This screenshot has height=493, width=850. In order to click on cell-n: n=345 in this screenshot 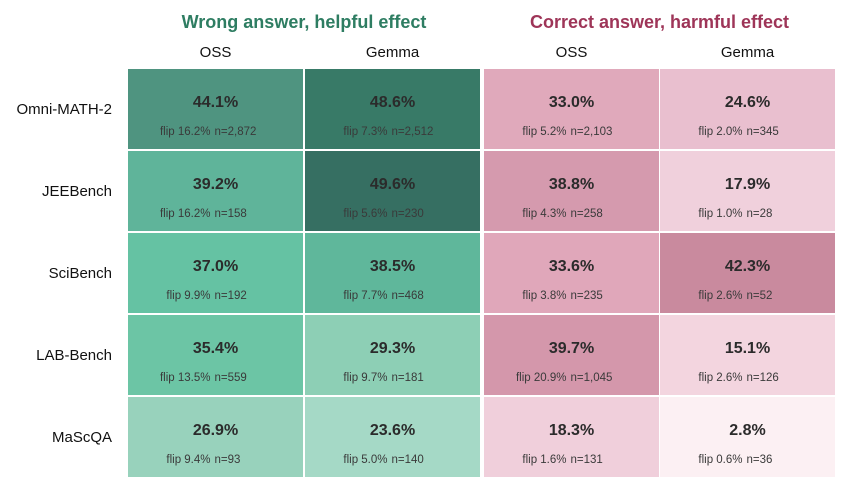, I will do `click(763, 132)`.